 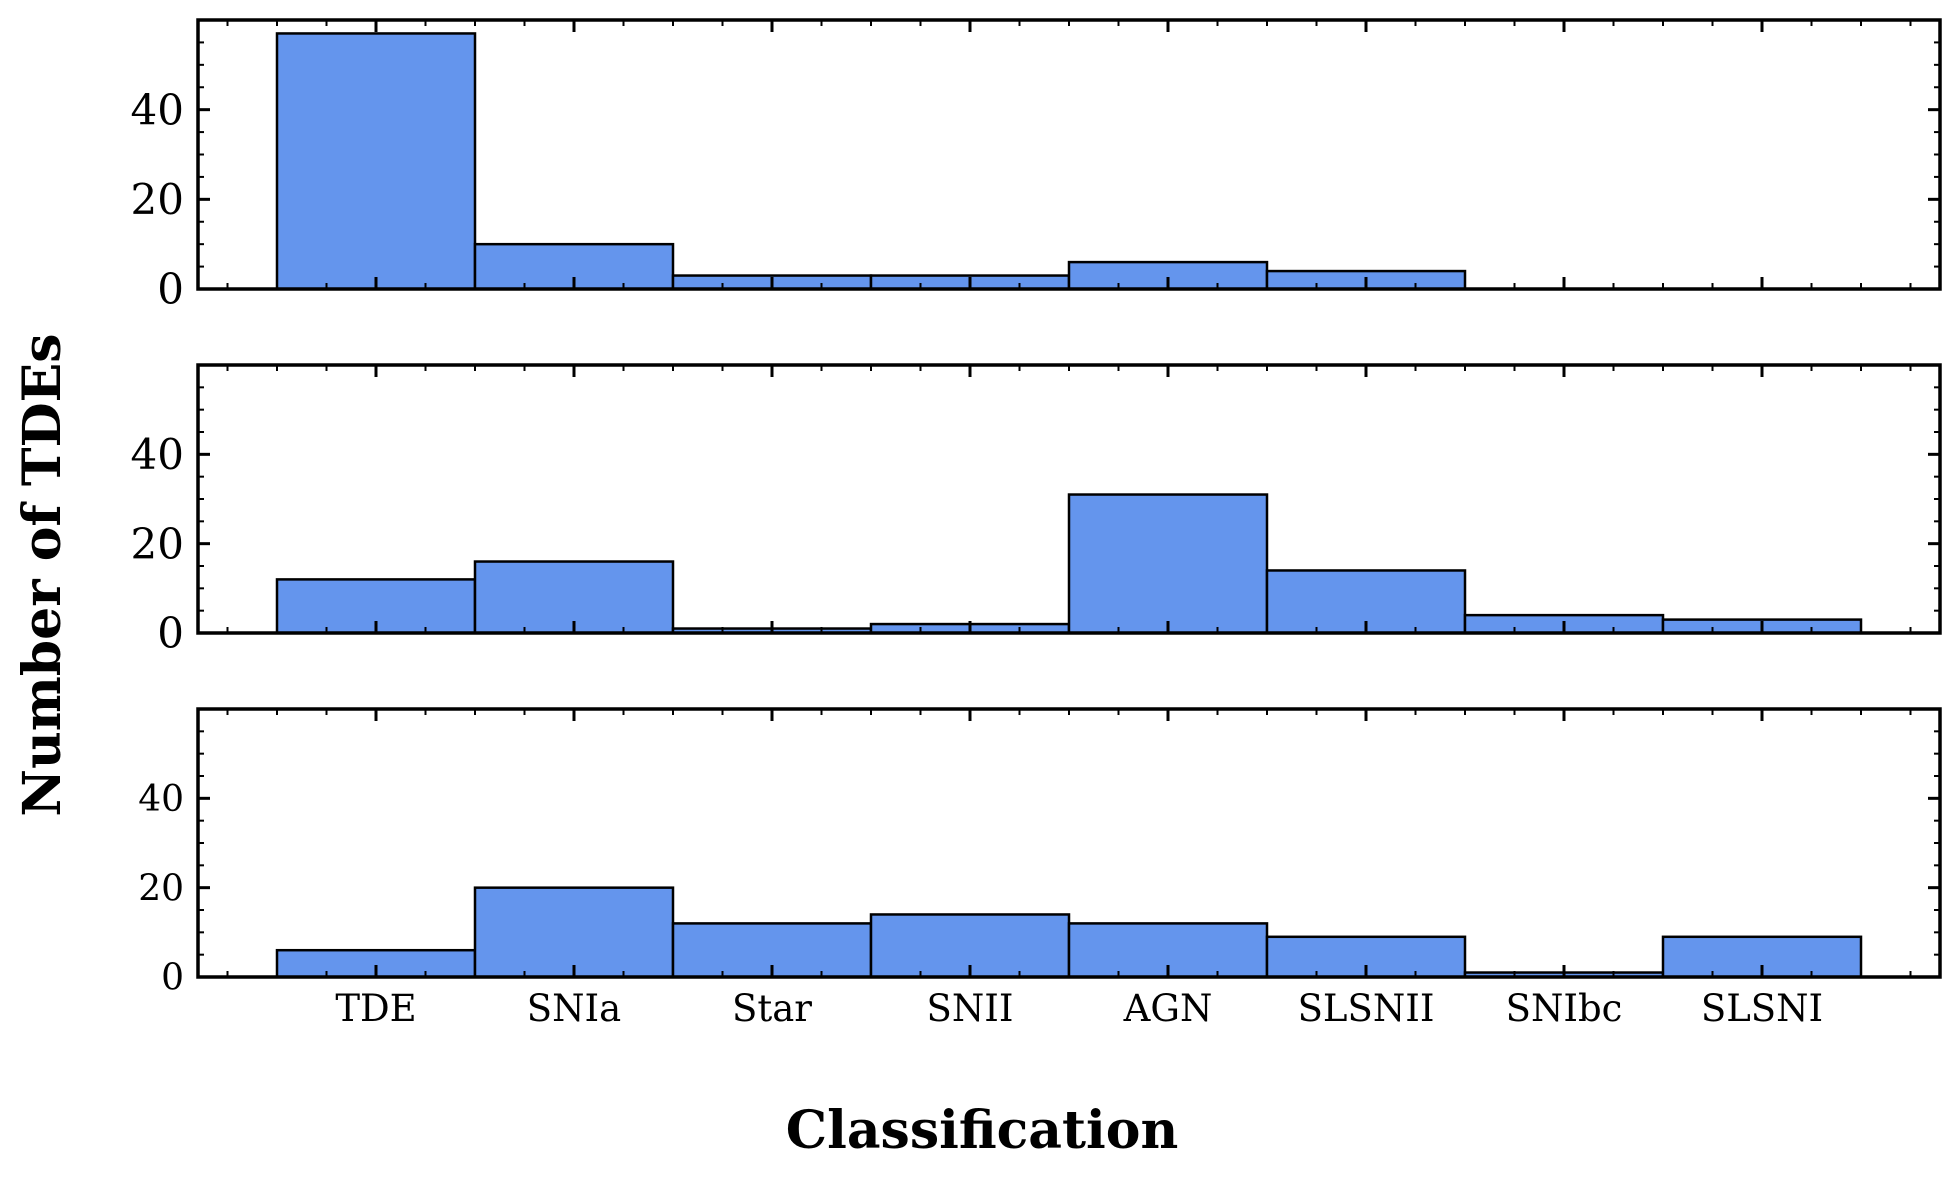 I want to click on x-tick-label-snii: SNII, so click(x=970, y=1008).